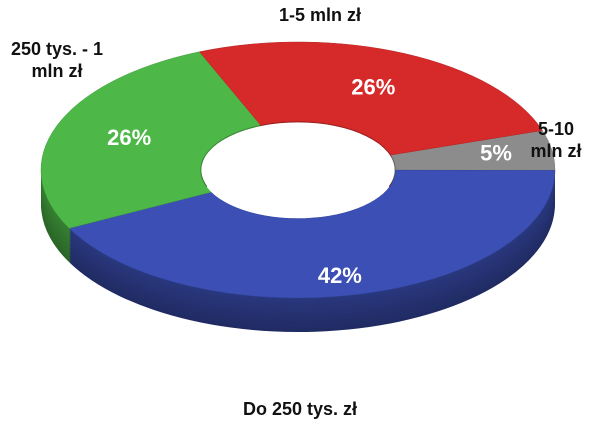 This screenshot has height=430, width=600. I want to click on value-label: 42%, so click(340, 275).